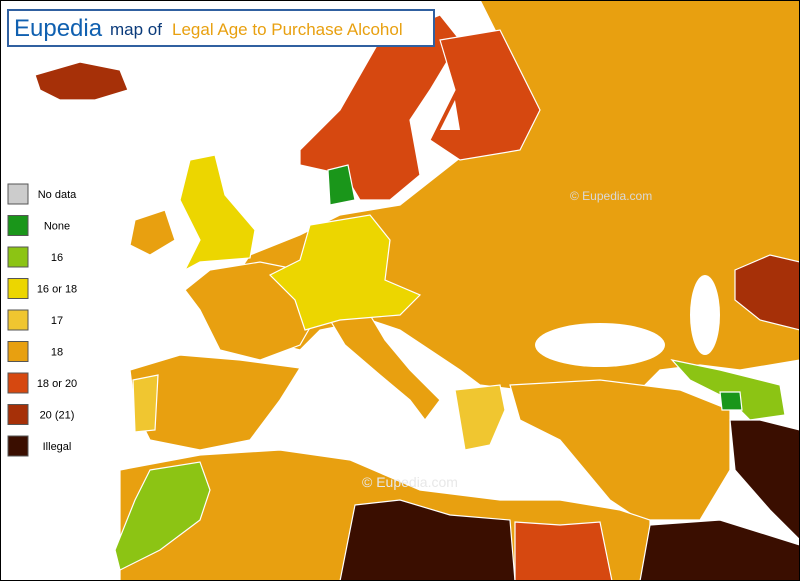 This screenshot has height=581, width=800. I want to click on header-box, so click(221, 28).